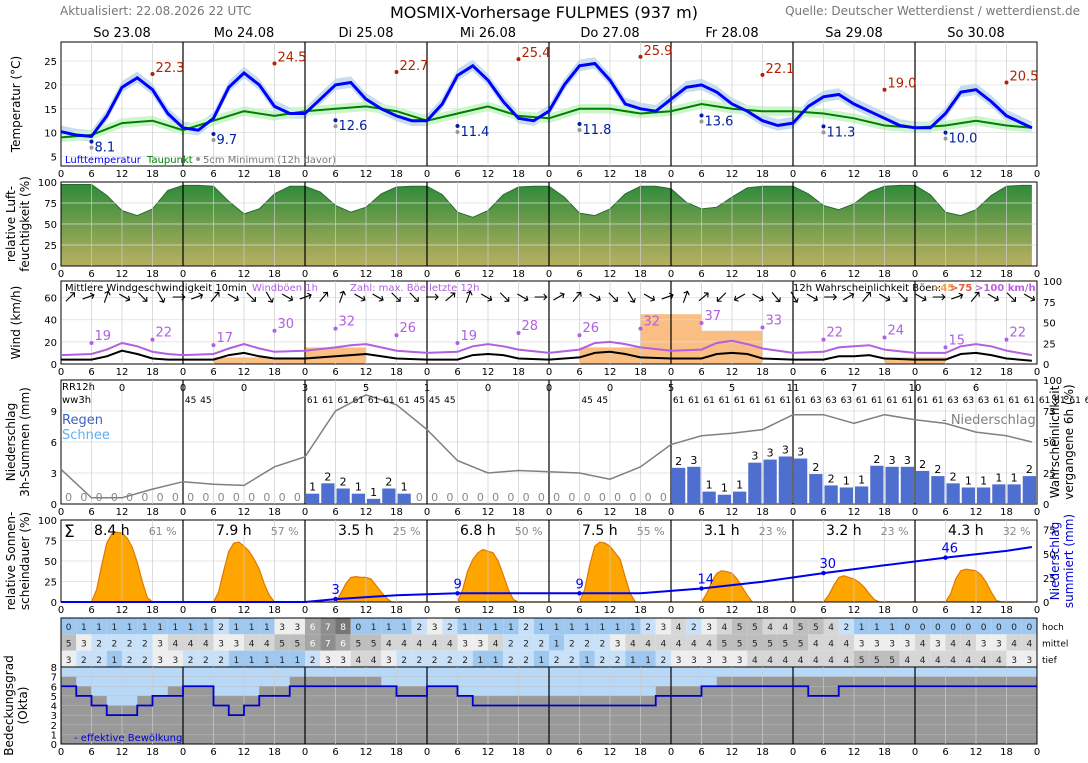  I want to click on ground-min-point, so click(91, 147).